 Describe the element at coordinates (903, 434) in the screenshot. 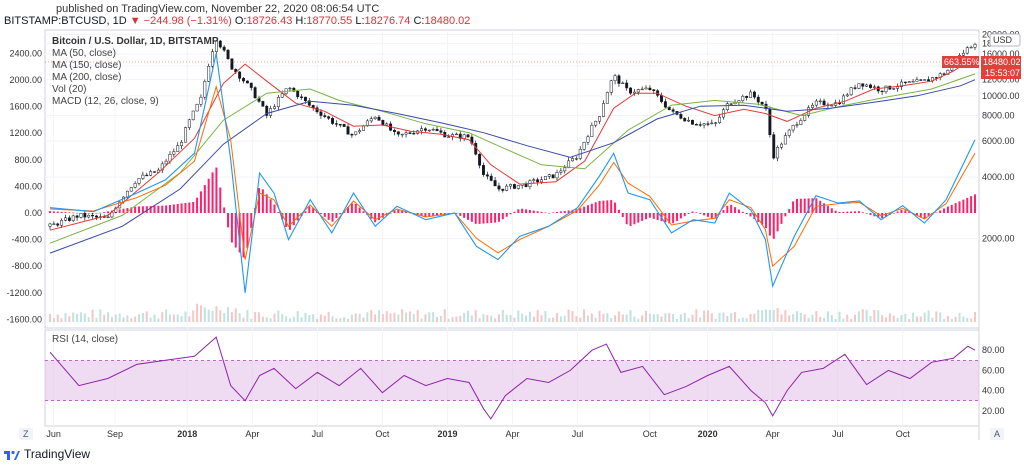

I see `time-tick-label: Oct` at that location.